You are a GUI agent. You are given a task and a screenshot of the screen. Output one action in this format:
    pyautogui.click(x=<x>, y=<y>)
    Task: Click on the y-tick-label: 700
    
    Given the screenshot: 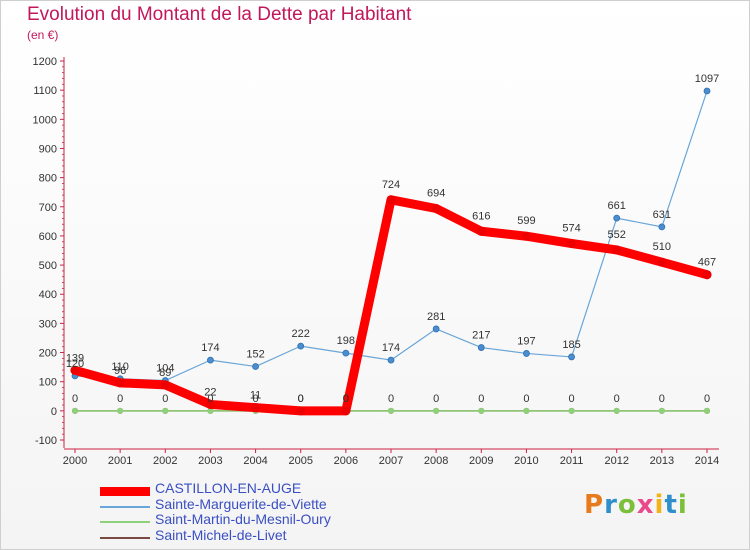 What is the action you would take?
    pyautogui.click(x=48, y=208)
    